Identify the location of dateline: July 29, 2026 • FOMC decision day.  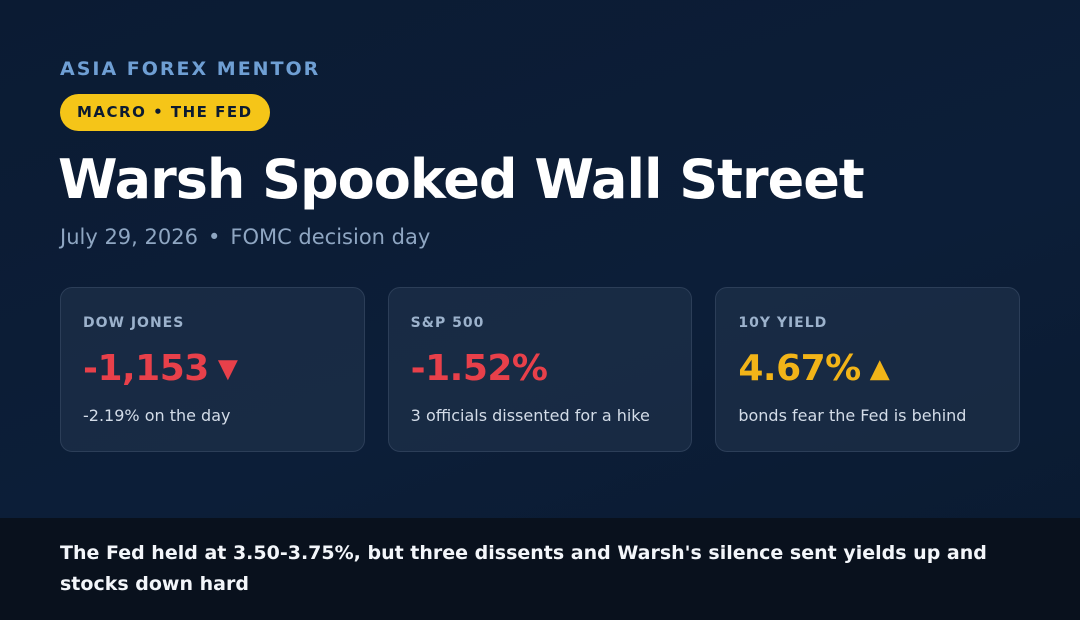
(245, 237).